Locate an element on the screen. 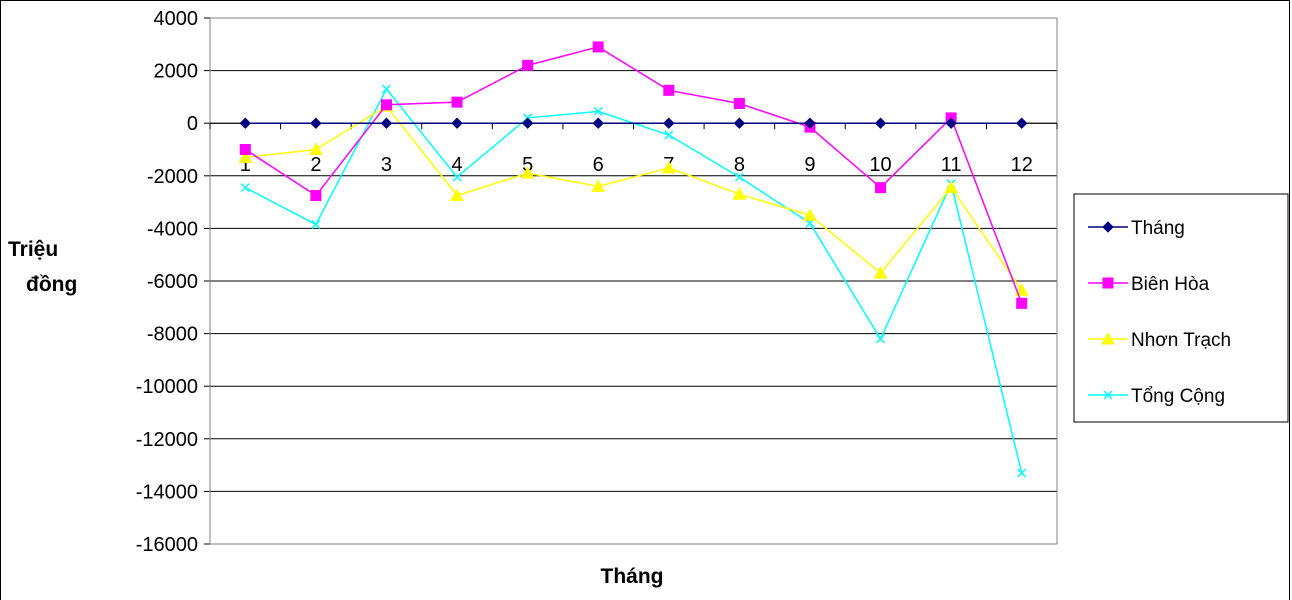  legend-item-nhon-trach: Nhơn Trạch is located at coordinates (1159, 340).